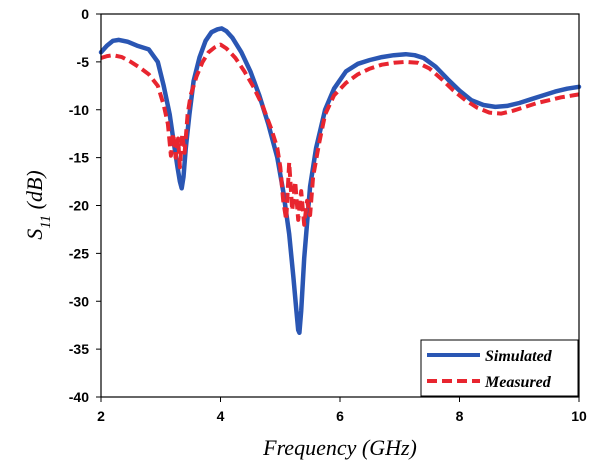 This screenshot has height=472, width=597. I want to click on y-axis-title-sub: 11, so click(46, 222).